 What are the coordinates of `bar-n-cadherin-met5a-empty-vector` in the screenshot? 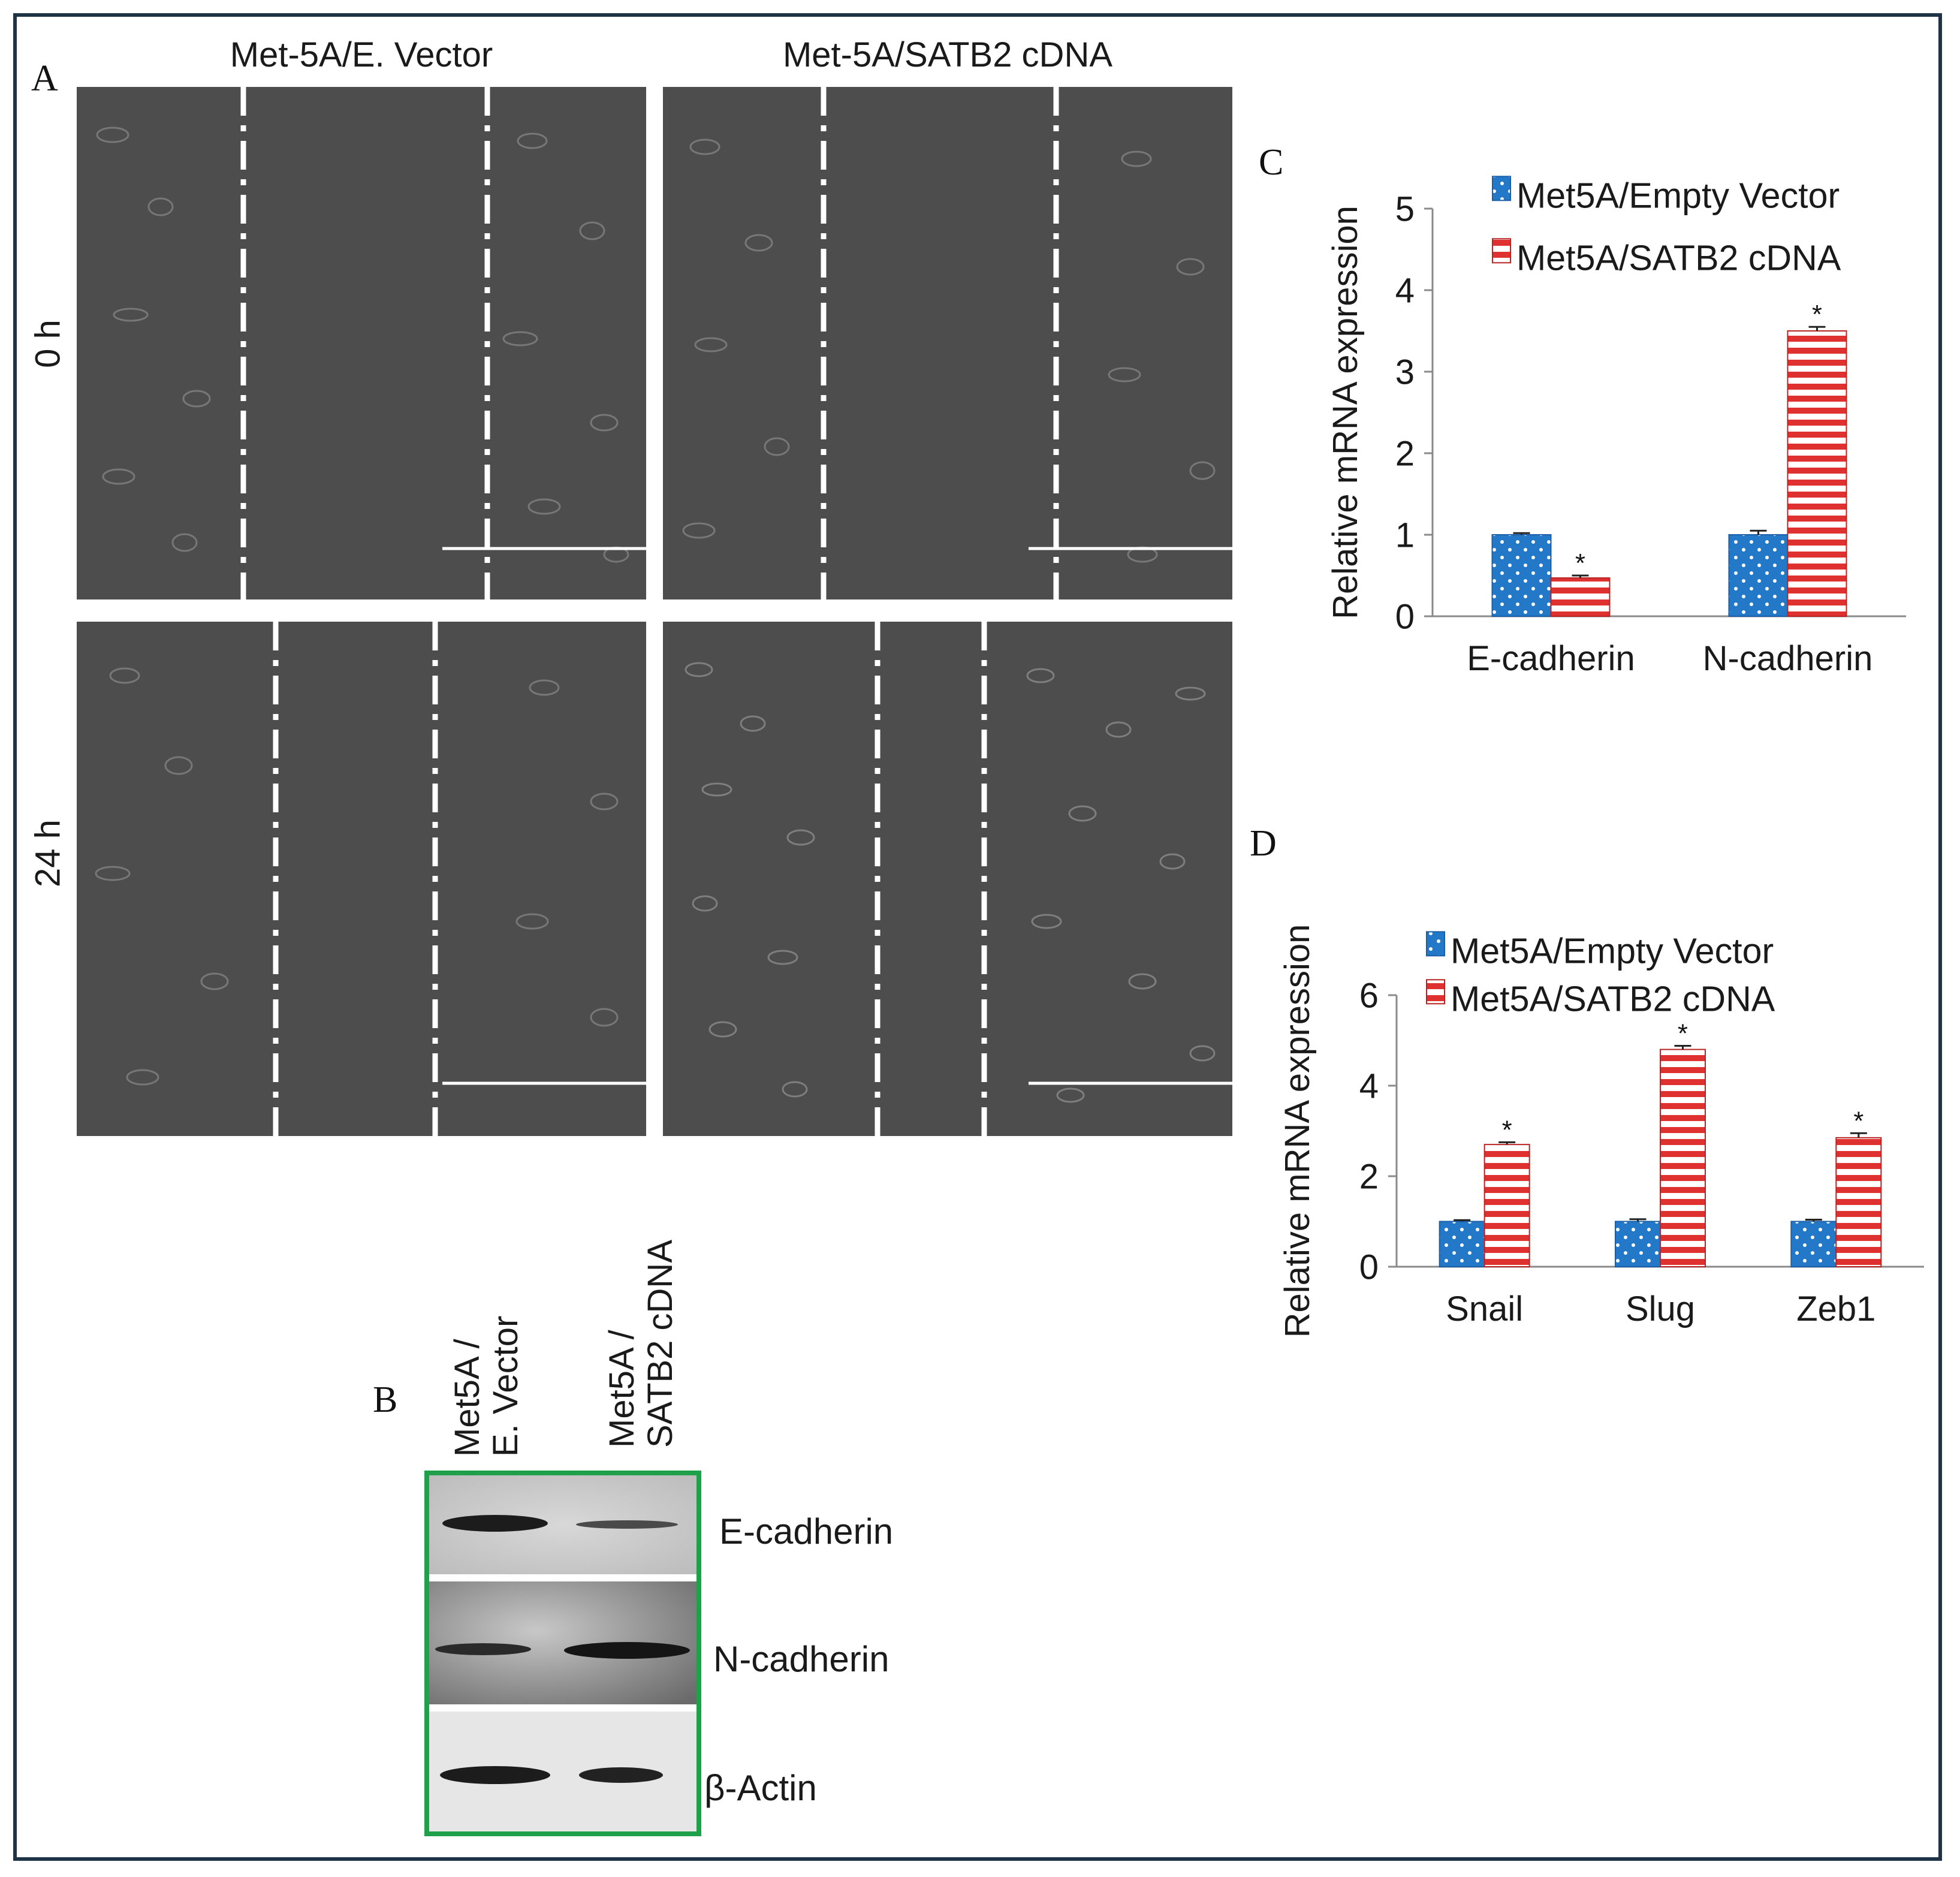 It's located at (1758, 575).